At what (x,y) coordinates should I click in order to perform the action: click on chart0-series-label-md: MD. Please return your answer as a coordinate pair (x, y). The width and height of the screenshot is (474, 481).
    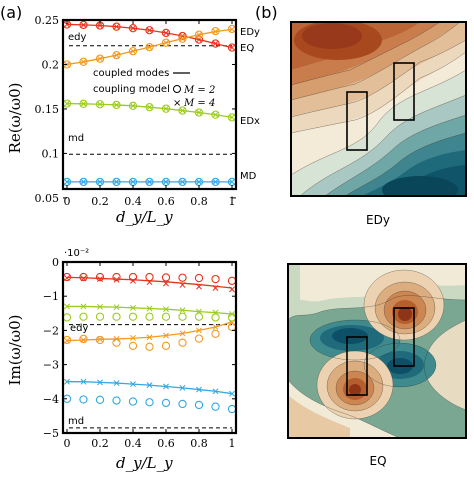
    Looking at the image, I should click on (248, 176).